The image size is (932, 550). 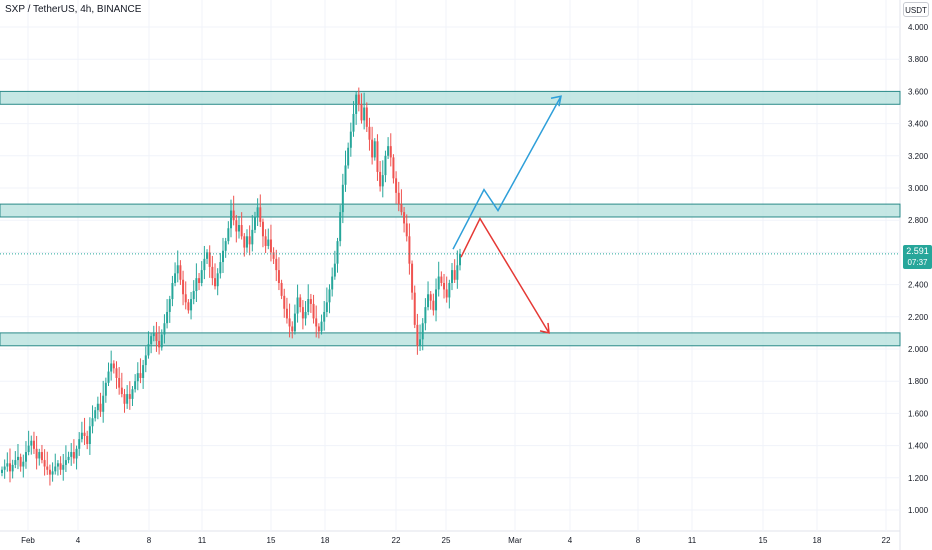 I want to click on y-tick-label: 1.400, so click(x=918, y=446).